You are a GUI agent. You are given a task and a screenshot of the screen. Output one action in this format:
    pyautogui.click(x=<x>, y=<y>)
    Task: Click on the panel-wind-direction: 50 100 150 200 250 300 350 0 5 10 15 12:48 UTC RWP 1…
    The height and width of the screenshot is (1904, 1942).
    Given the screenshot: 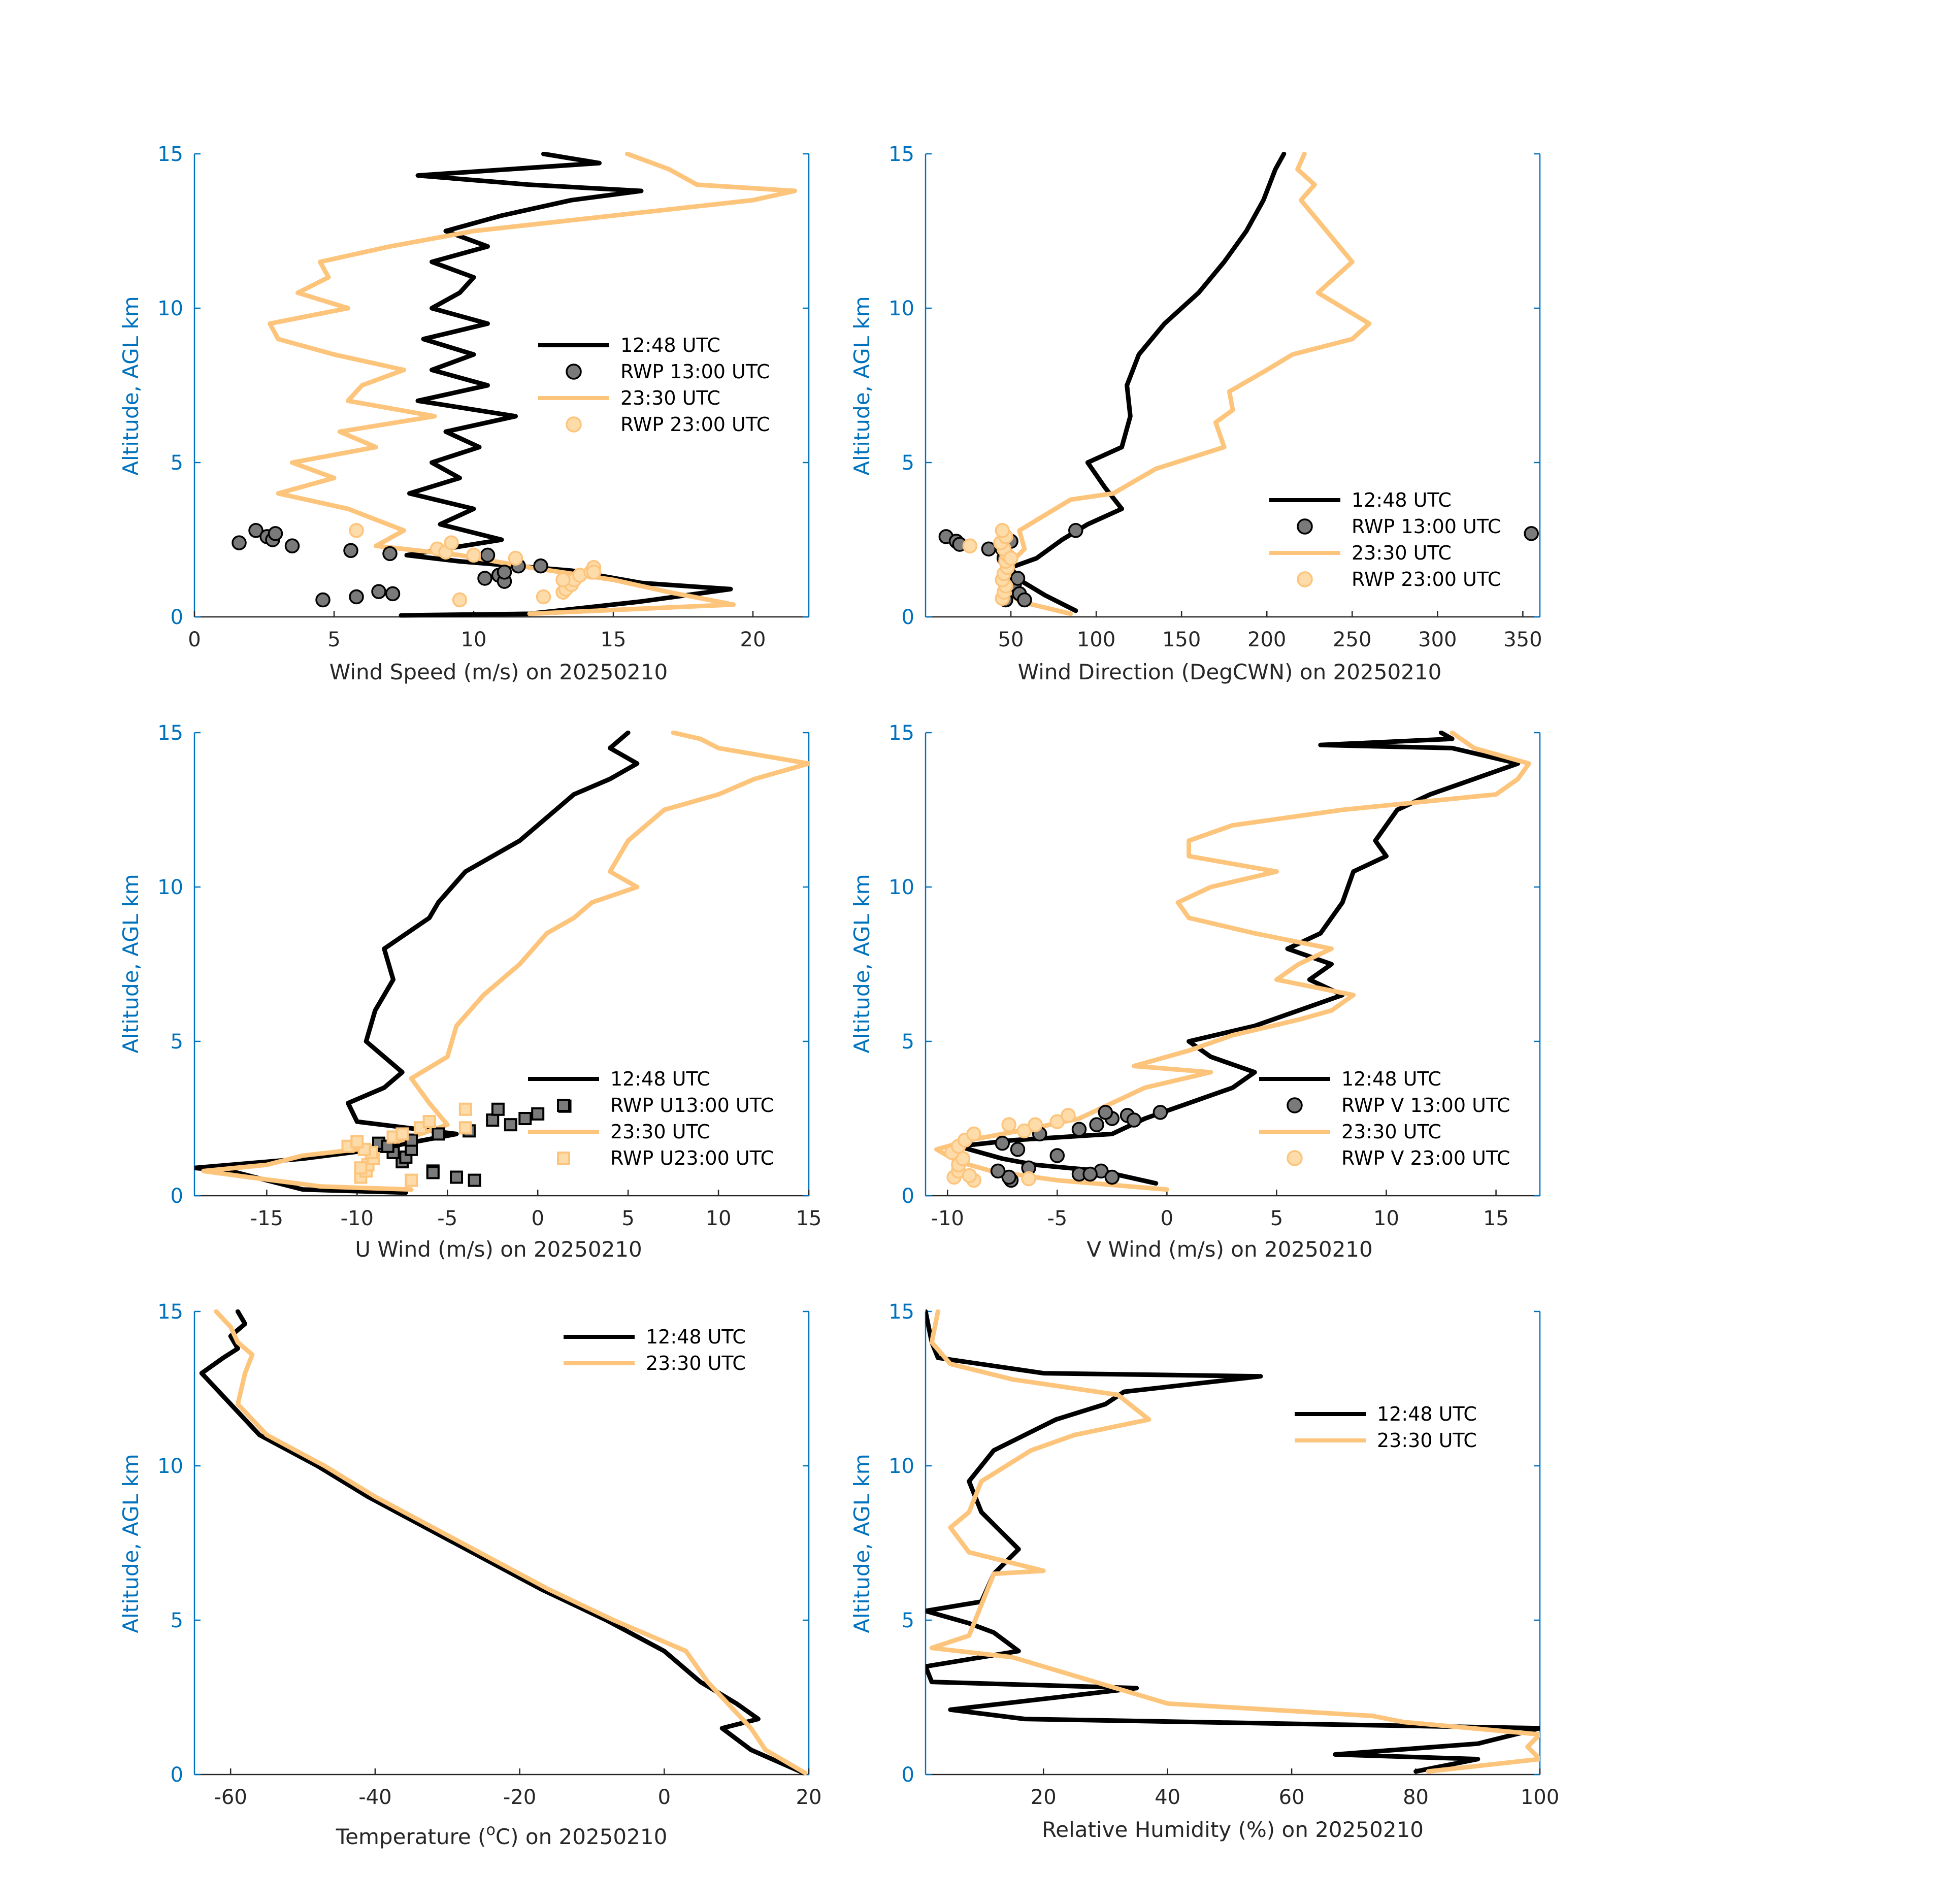 What is the action you would take?
    pyautogui.click(x=1215, y=397)
    